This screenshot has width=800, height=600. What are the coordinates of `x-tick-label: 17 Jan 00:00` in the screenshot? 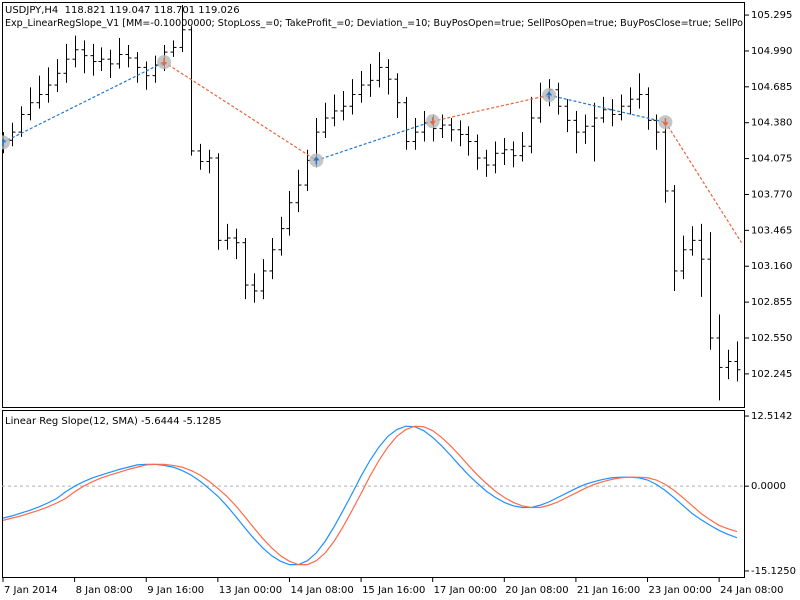 It's located at (465, 590).